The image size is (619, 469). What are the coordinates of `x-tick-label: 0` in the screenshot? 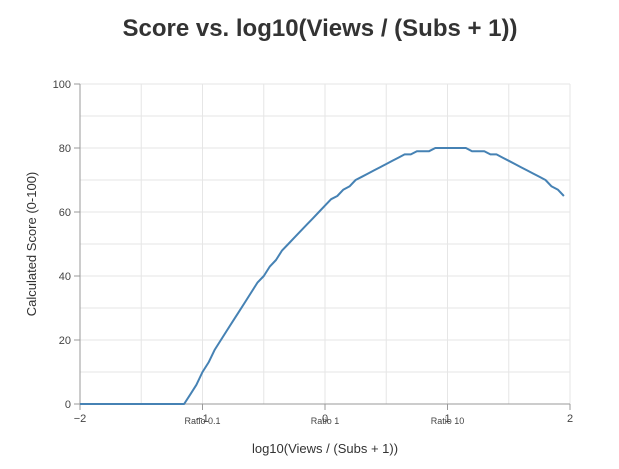 It's located at (325, 419).